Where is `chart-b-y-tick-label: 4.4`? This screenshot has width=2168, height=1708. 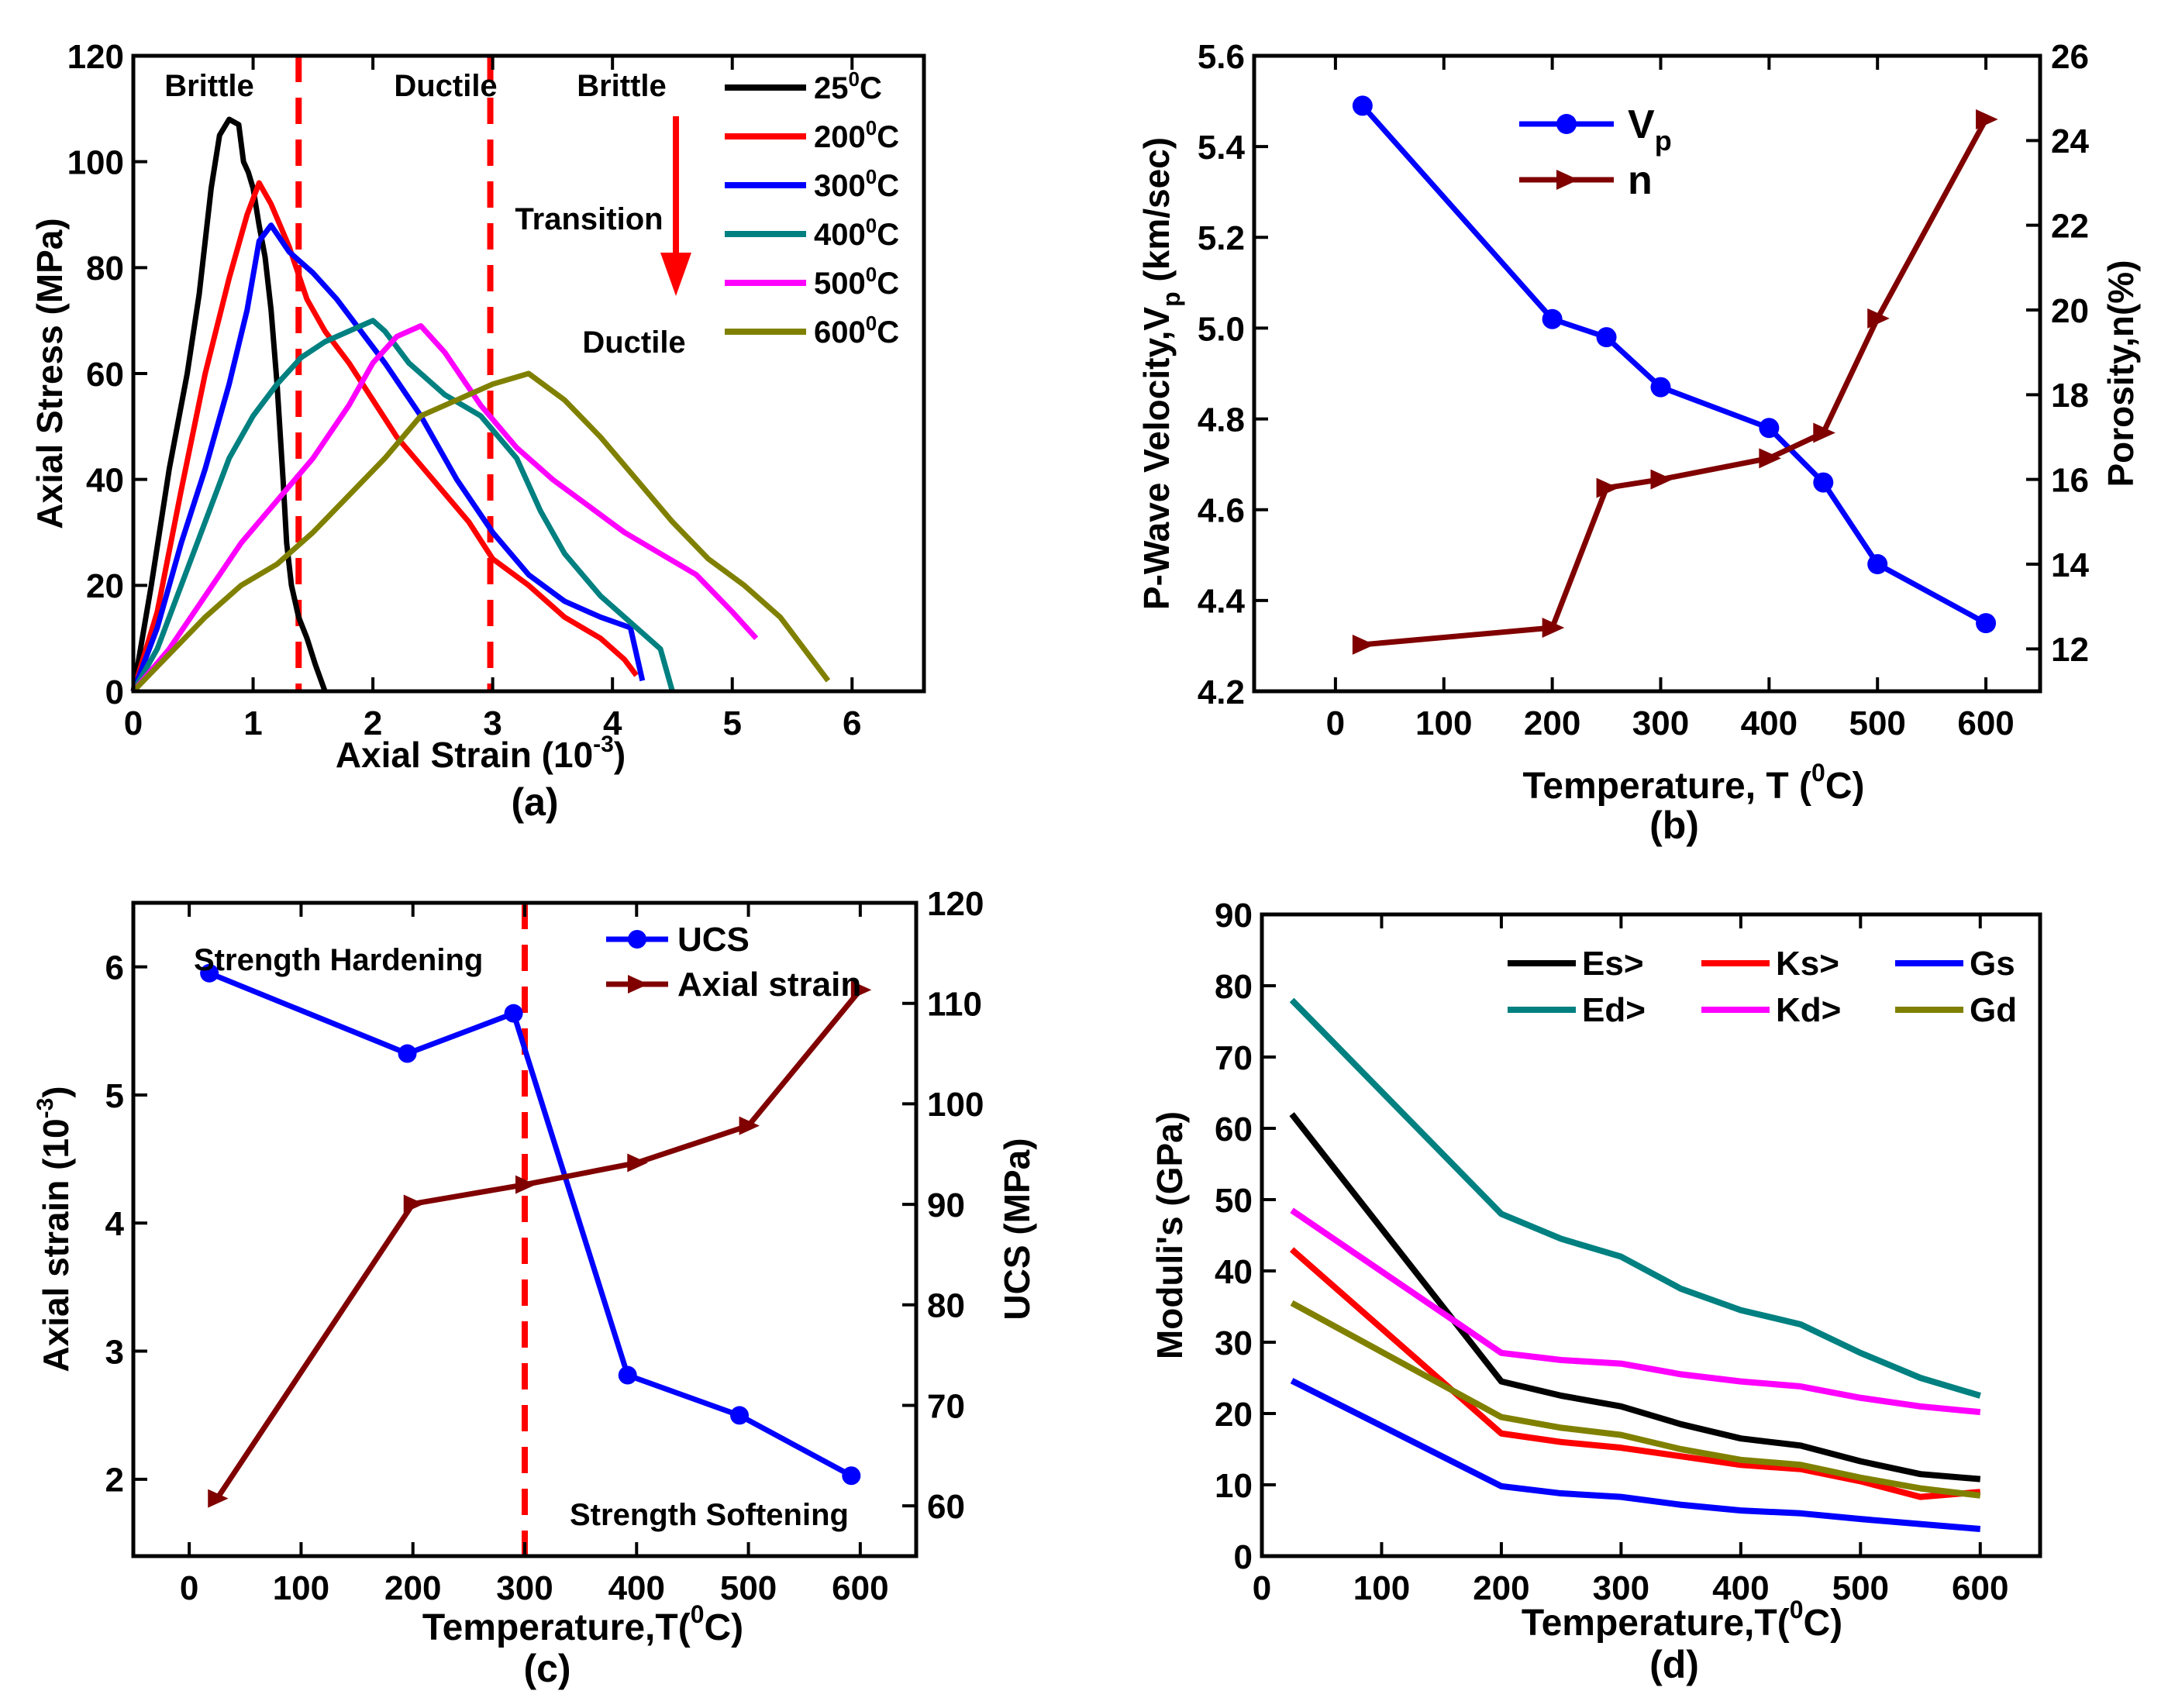 chart-b-y-tick-label: 4.4 is located at coordinates (1222, 602).